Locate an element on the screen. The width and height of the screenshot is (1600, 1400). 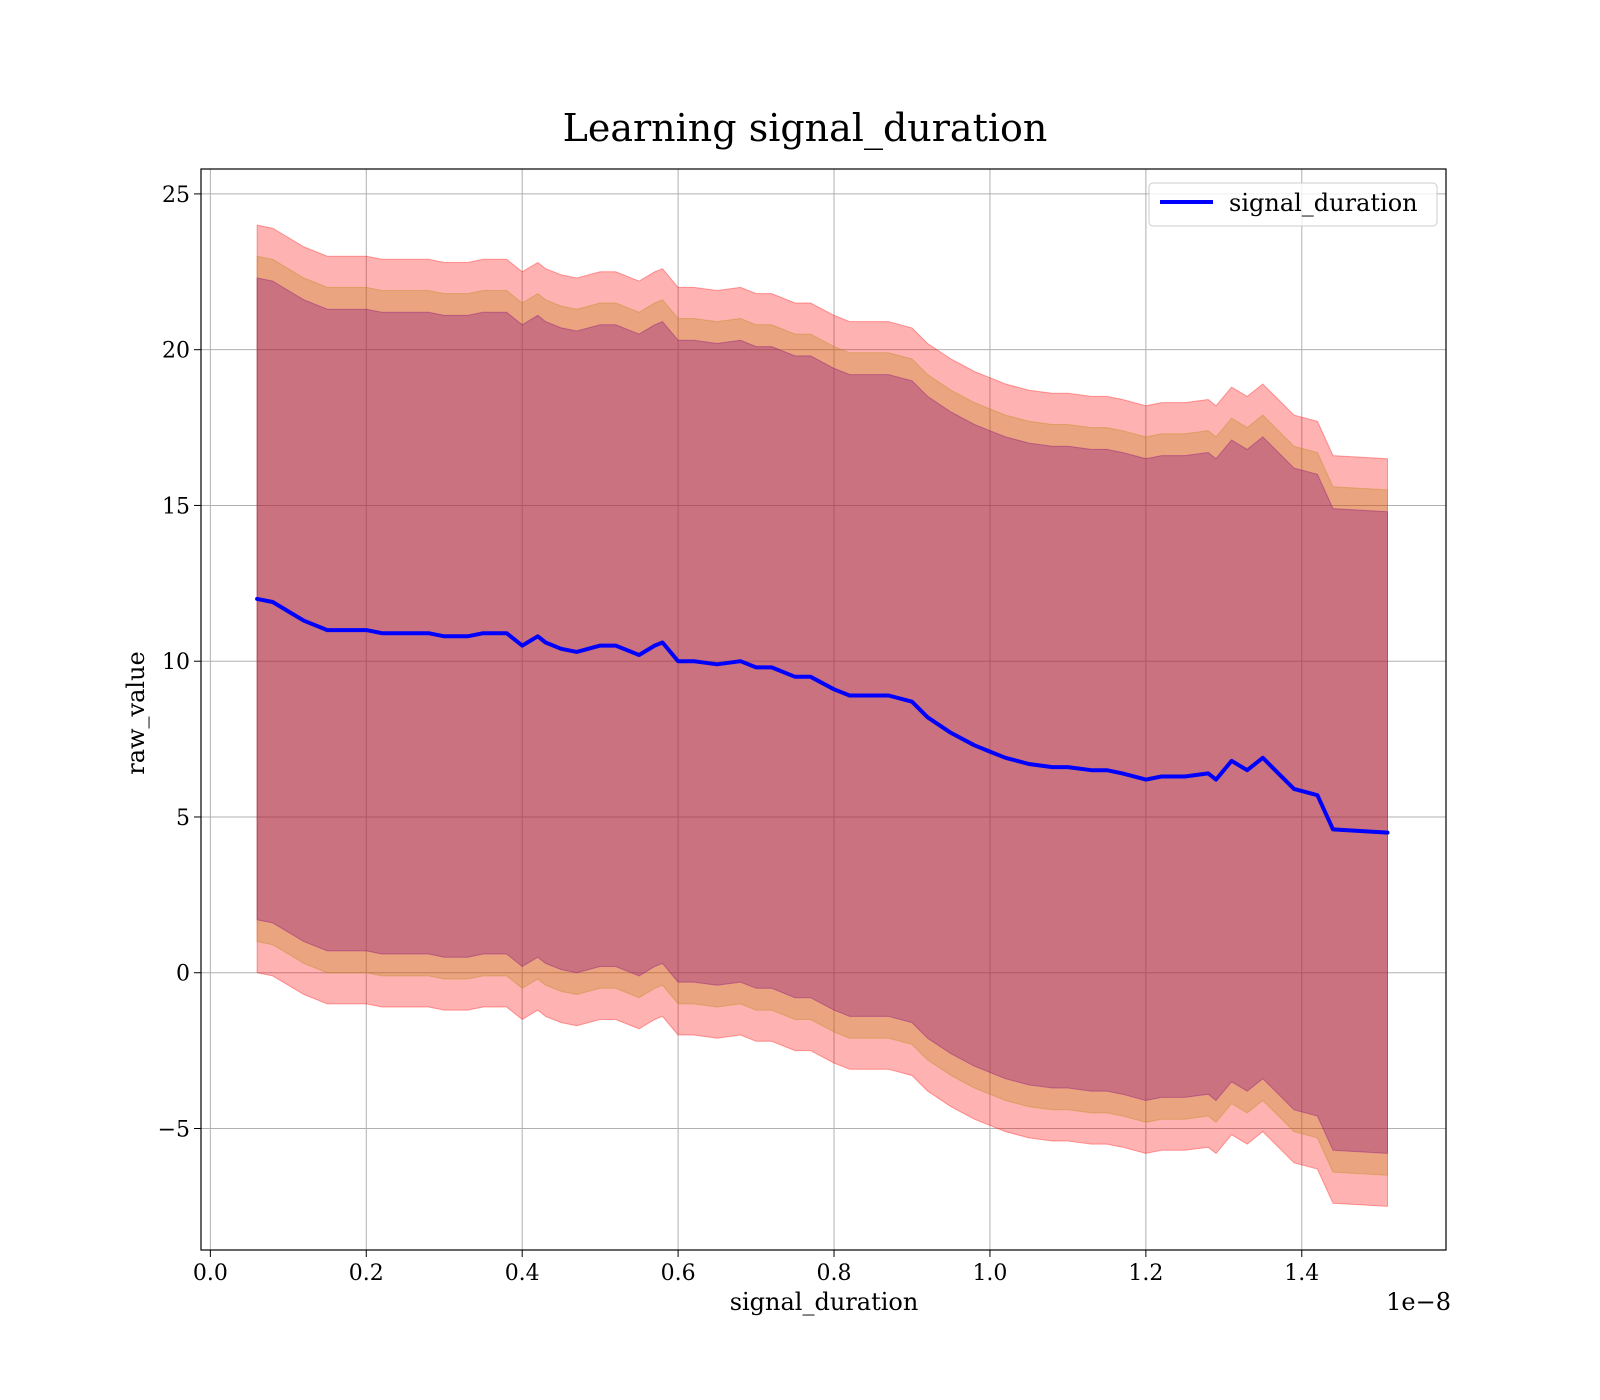
legend-box is located at coordinates (1293, 204).